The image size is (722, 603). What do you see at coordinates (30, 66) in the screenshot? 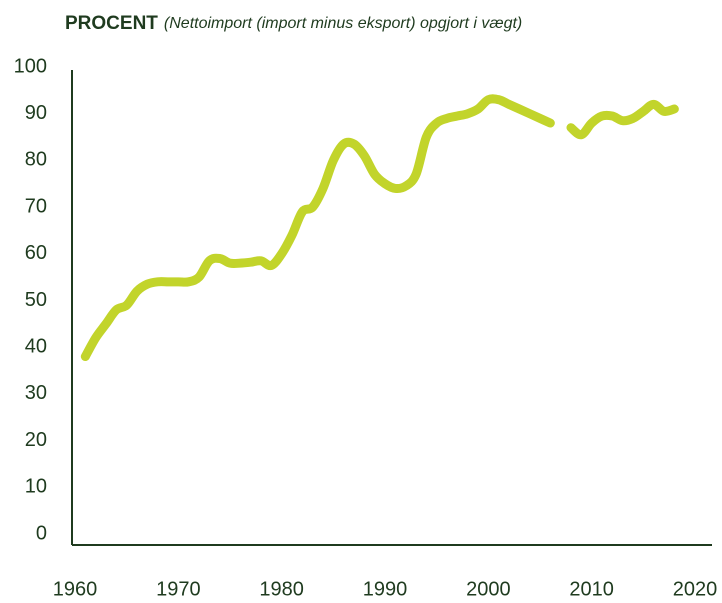
I see `y-tick-label: 100` at bounding box center [30, 66].